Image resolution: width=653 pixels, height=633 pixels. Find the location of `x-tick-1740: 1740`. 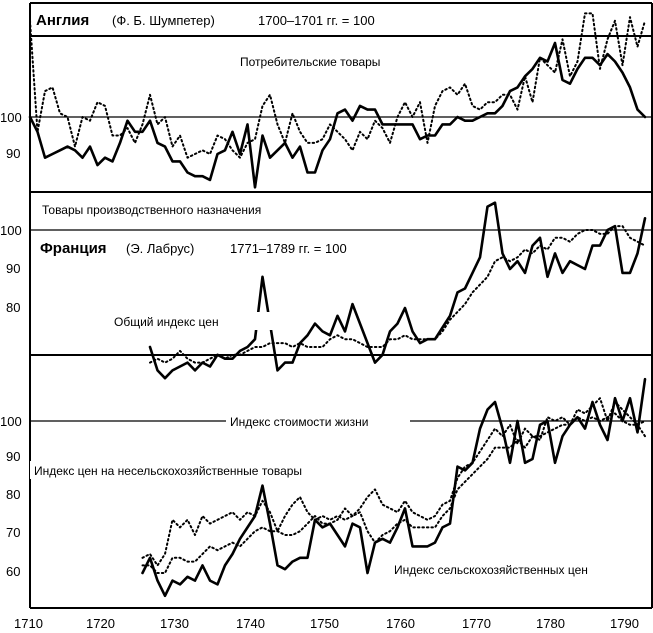

x-tick-1740: 1740 is located at coordinates (250, 623).